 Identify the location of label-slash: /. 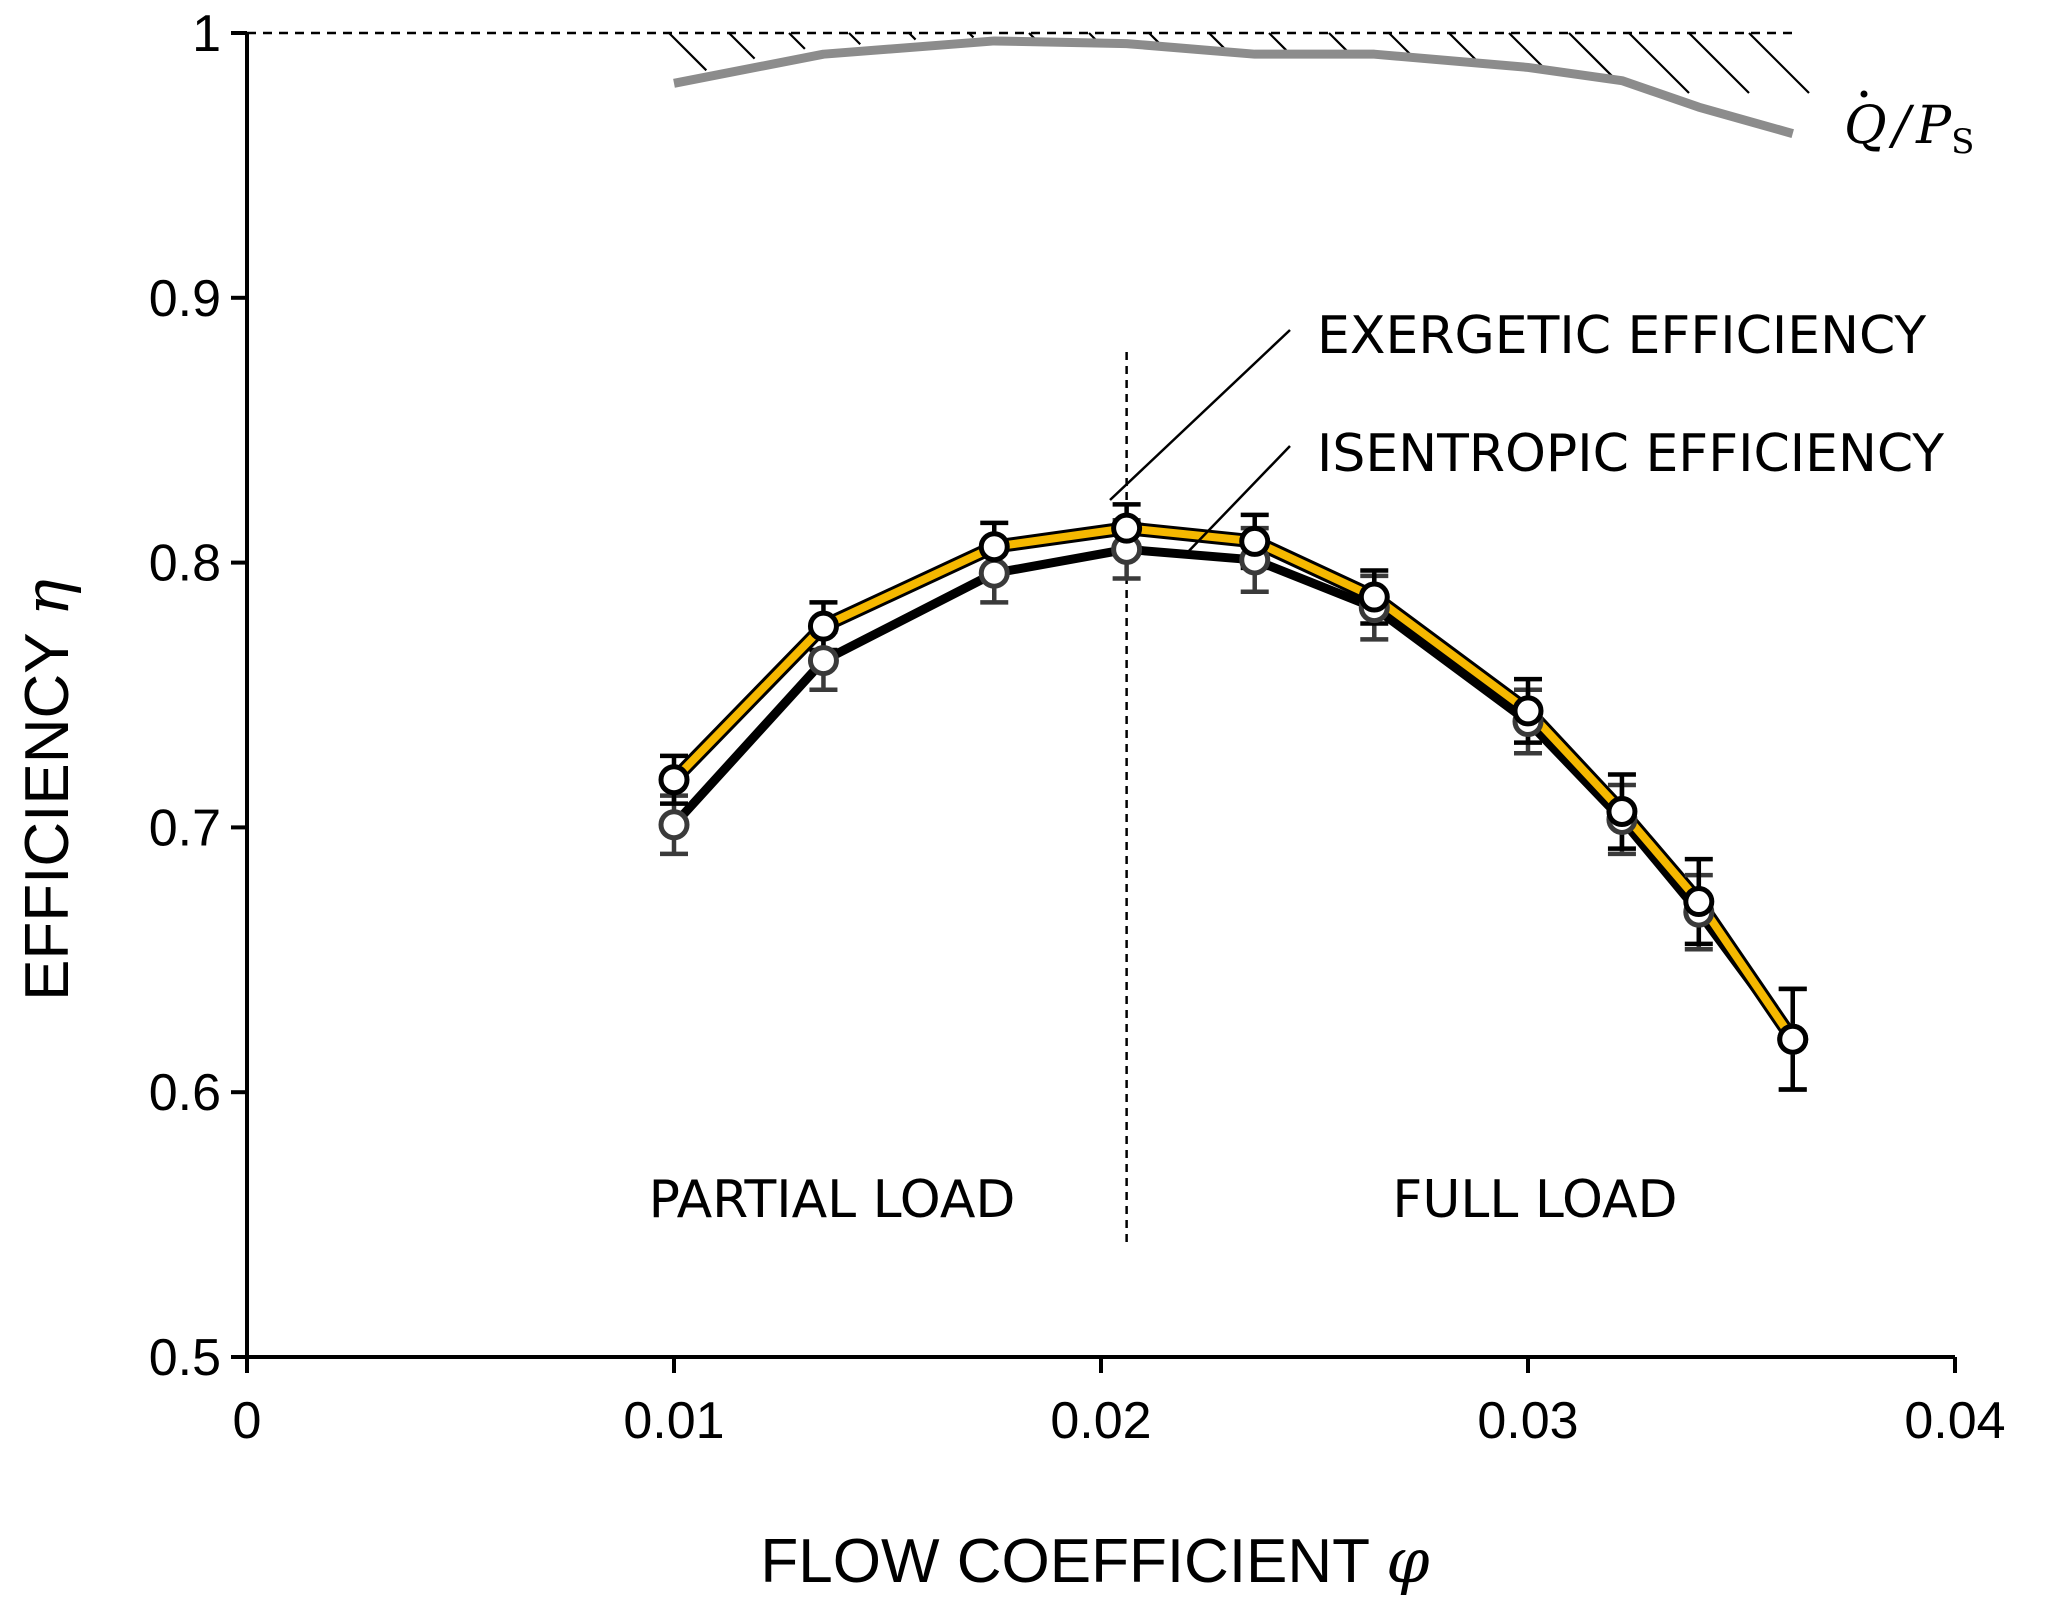
(1901, 126).